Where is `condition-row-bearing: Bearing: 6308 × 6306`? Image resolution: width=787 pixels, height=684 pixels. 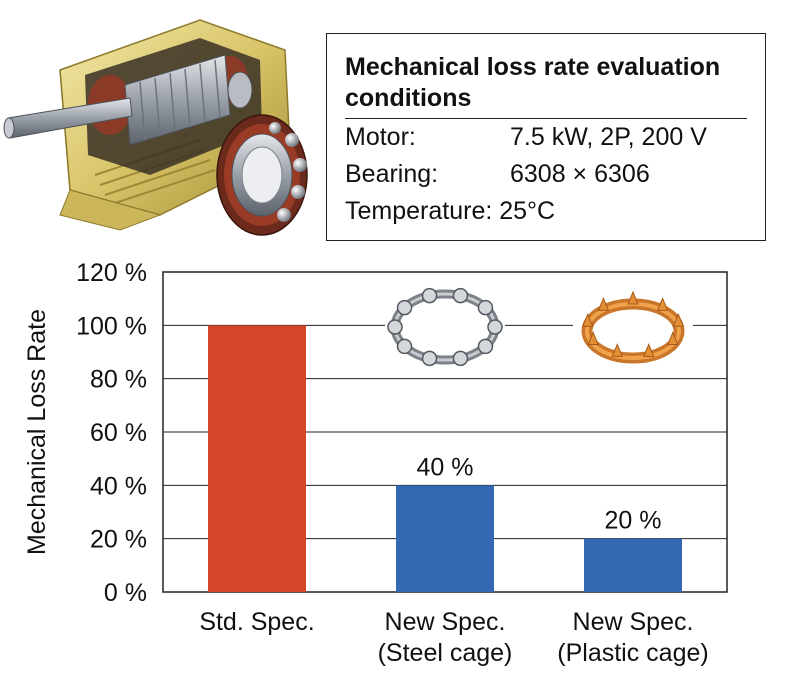
condition-row-bearing: Bearing: 6308 × 6306 is located at coordinates (497, 174).